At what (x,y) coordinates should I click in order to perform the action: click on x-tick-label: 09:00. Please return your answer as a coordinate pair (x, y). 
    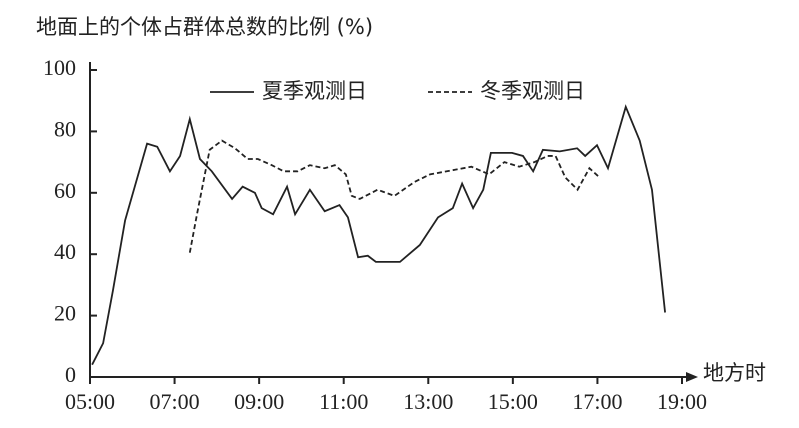
    Looking at the image, I should click on (259, 401).